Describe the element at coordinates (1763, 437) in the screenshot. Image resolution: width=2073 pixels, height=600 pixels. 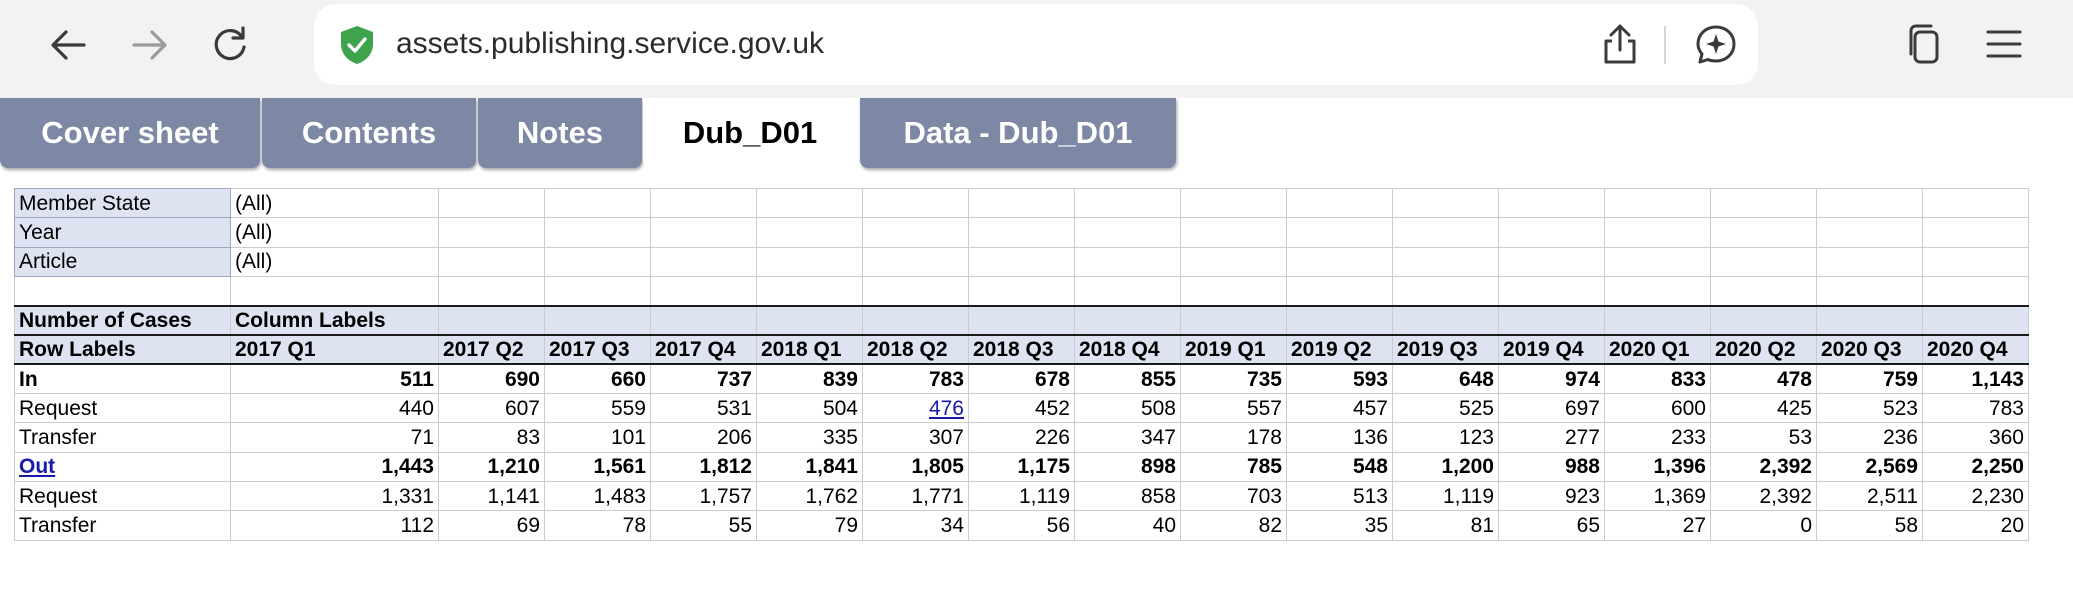
I see `value-cell: 53` at that location.